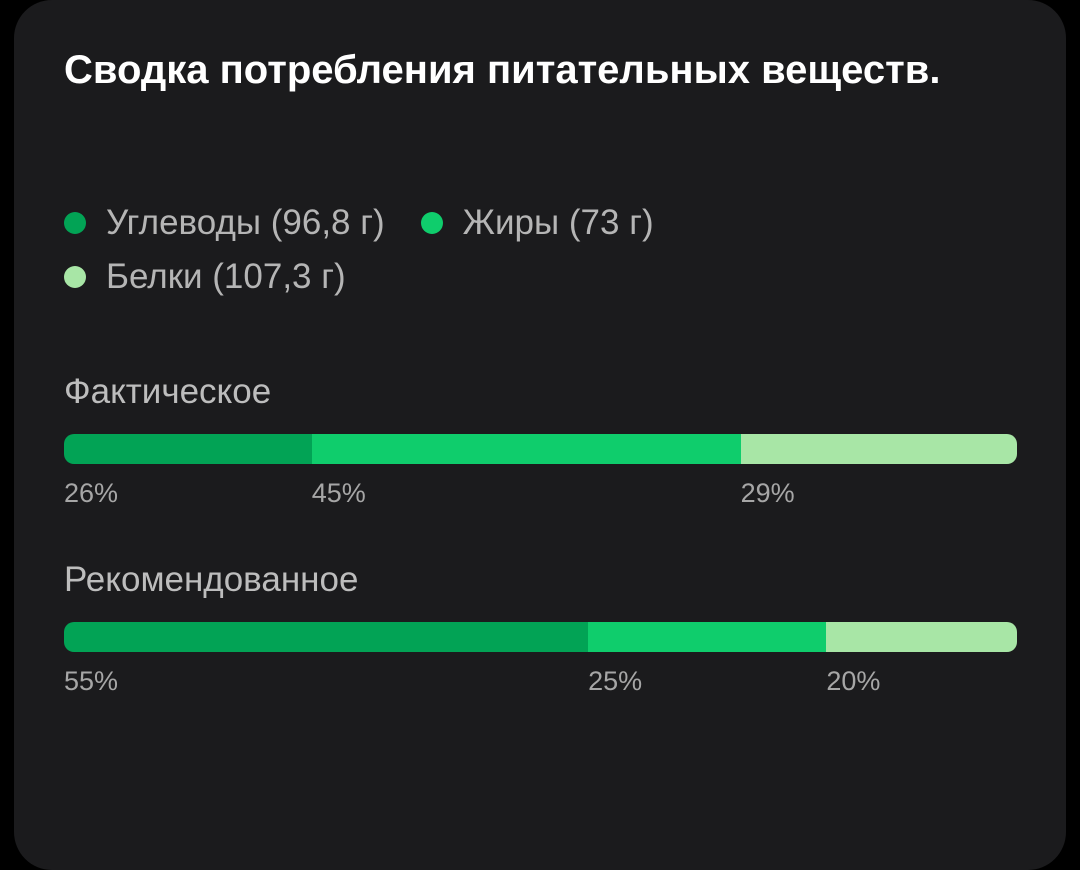 This screenshot has height=870, width=1080. Describe the element at coordinates (211, 579) in the screenshot. I see `recommended-section-label: Рекомендованное` at that location.